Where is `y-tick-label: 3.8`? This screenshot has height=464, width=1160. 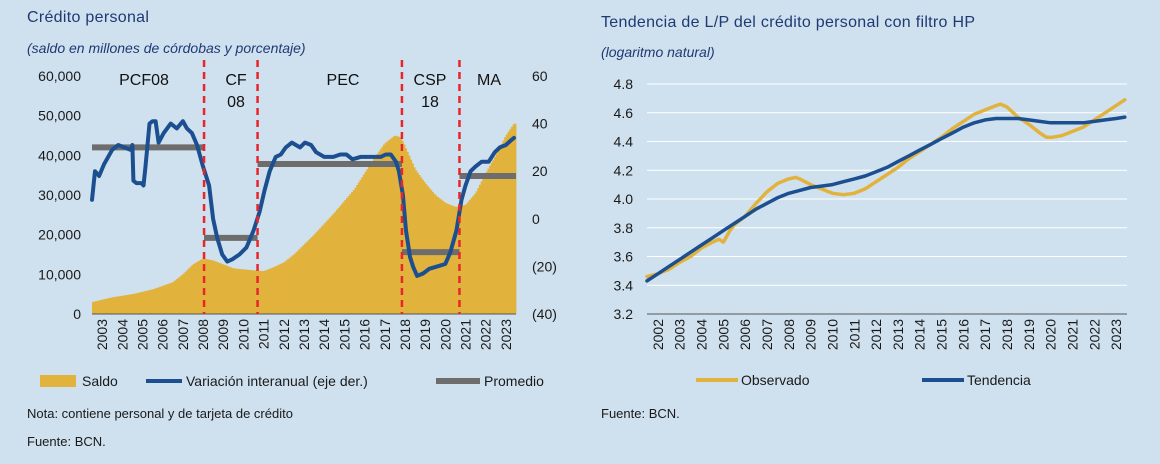 y-tick-label: 3.8 is located at coordinates (624, 228).